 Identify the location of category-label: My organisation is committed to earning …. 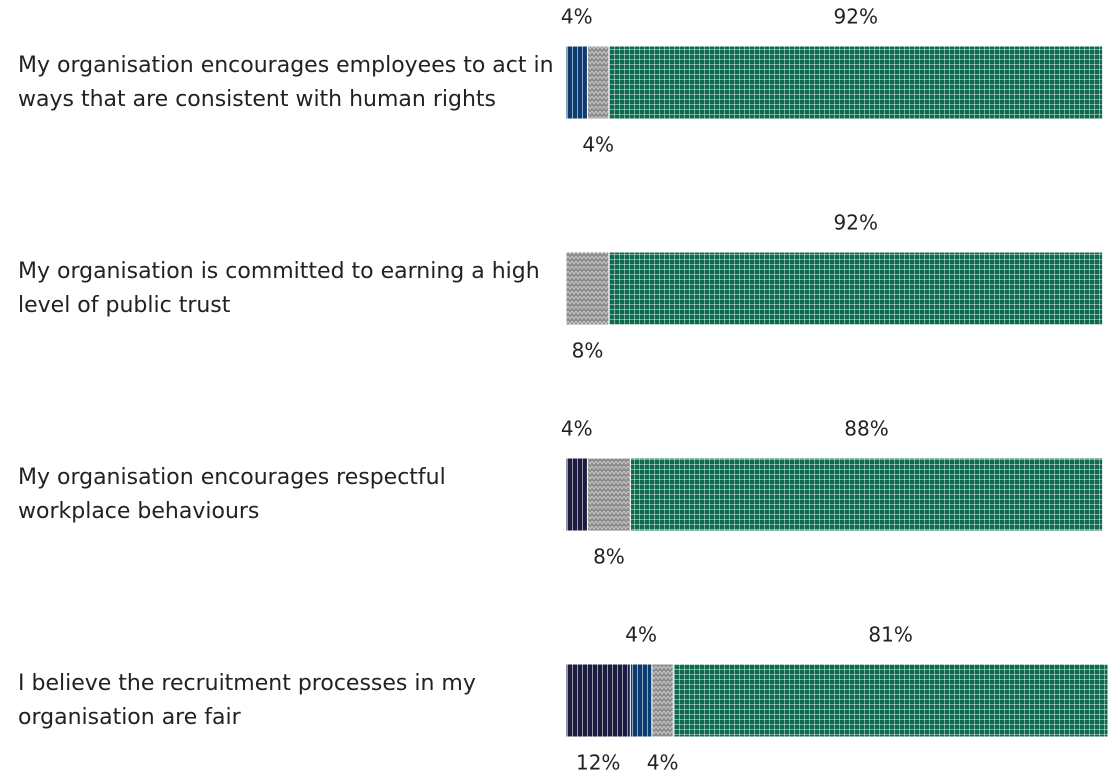
(279, 288).